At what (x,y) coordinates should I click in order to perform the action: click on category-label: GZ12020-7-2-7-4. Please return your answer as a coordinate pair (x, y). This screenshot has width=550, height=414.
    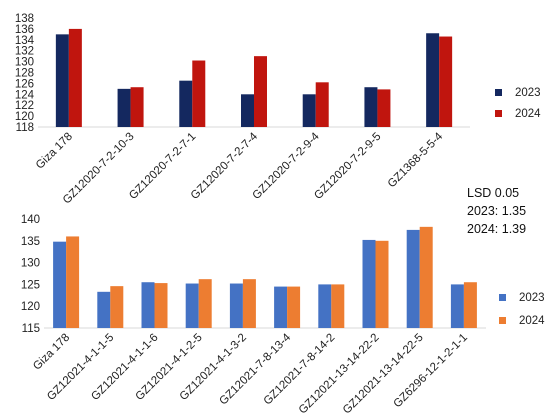
    Looking at the image, I should click on (225, 166).